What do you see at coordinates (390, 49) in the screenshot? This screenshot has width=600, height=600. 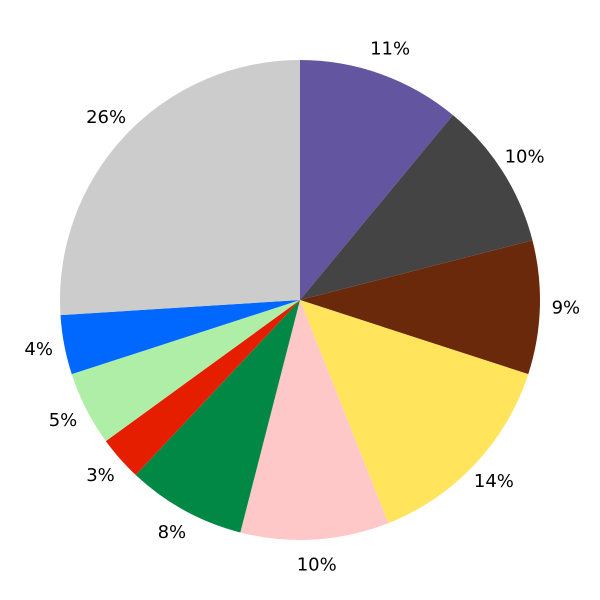 I see `data-label: 11%` at bounding box center [390, 49].